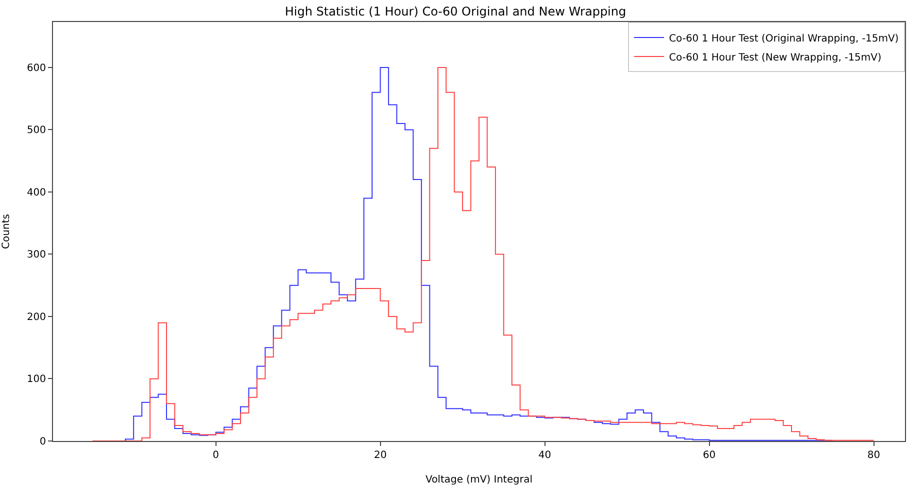  I want to click on y-tick-label: 200, so click(36, 317).